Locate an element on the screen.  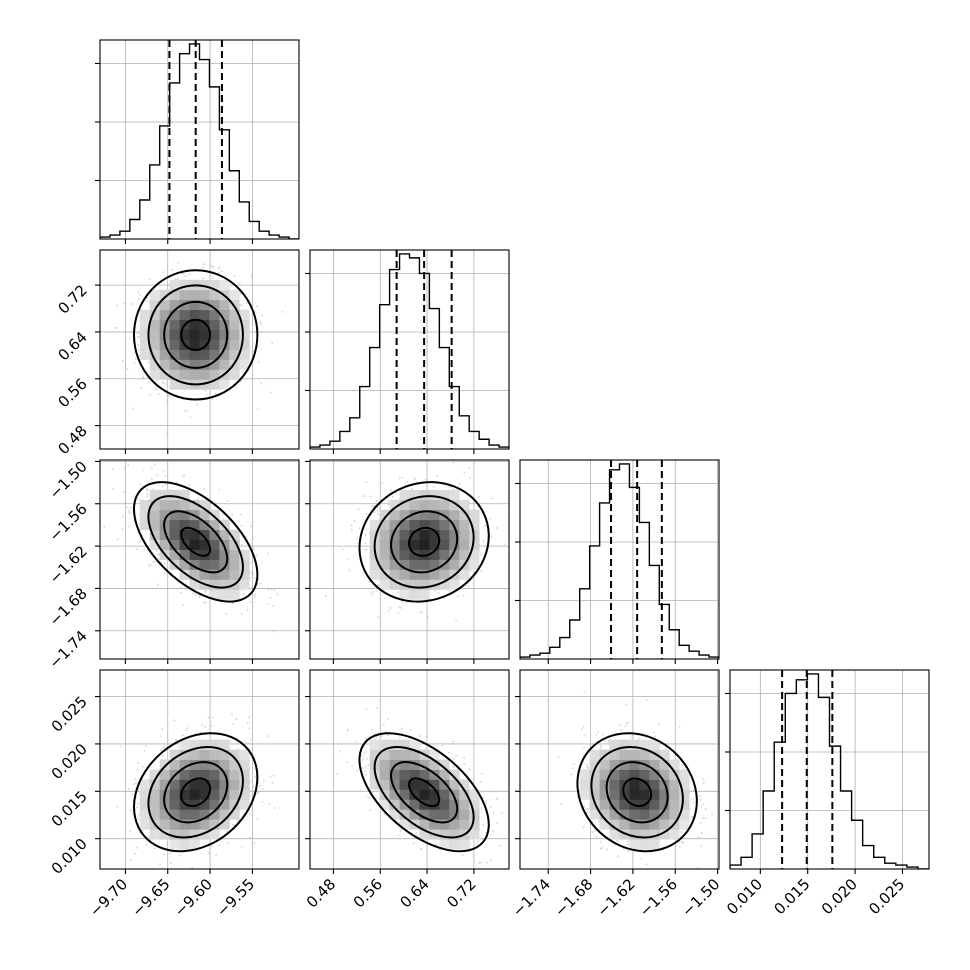
panel-content is located at coordinates (199, 139).